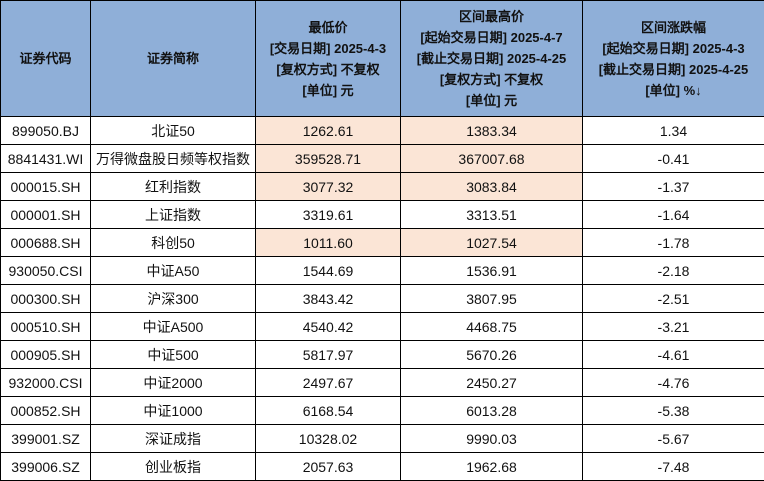  I want to click on header-line: [单位] %↓, so click(673, 90).